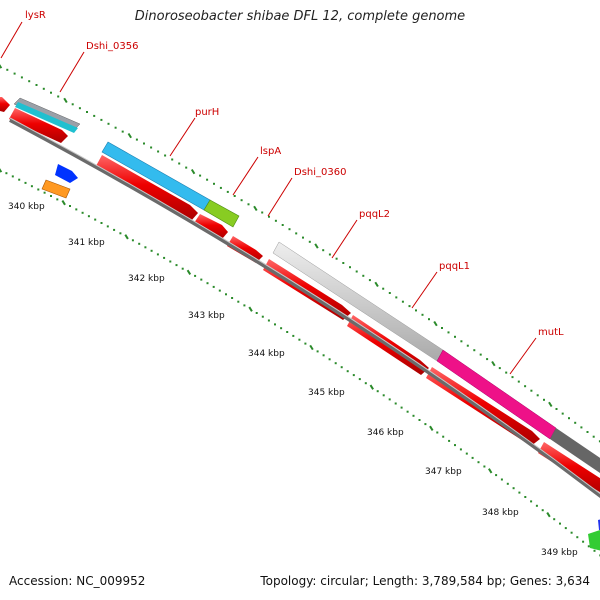 Image resolution: width=600 pixels, height=600 pixels. Describe the element at coordinates (35, 15) in the screenshot. I see `gene-label-lysR: lysR` at that location.